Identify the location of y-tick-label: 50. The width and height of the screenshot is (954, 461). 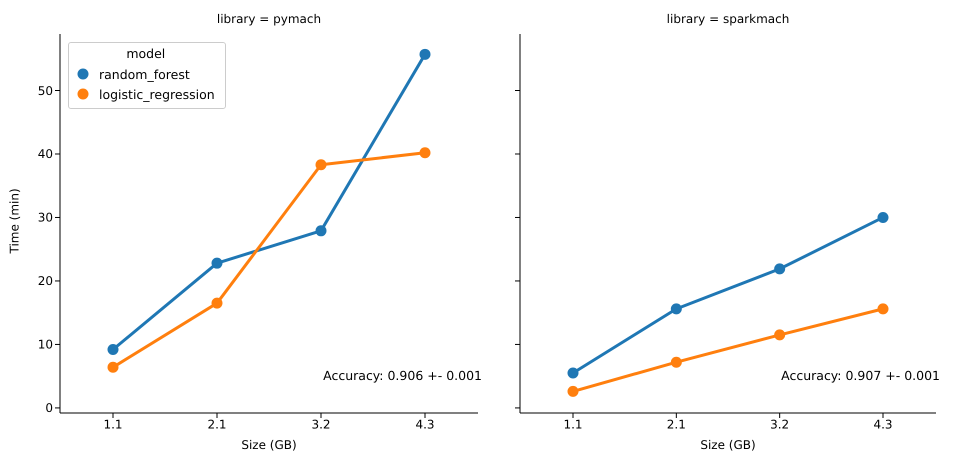
(45, 91).